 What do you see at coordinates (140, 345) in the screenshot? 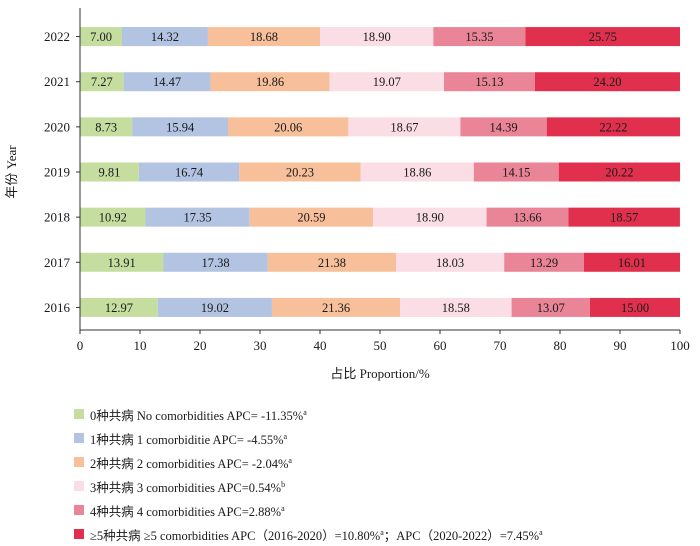
I see `x-tick-label: 10` at bounding box center [140, 345].